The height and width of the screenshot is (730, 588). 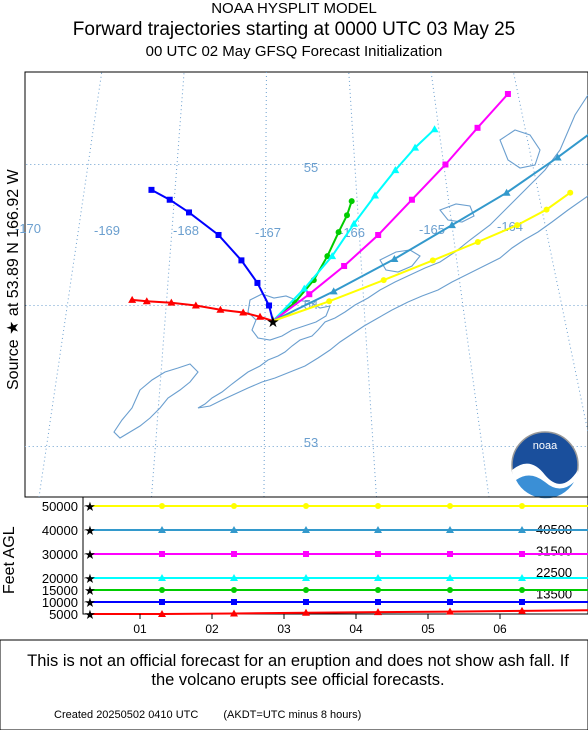 I want to click on model-title: NOAA HYSPLIT MODEL, so click(x=294, y=8).